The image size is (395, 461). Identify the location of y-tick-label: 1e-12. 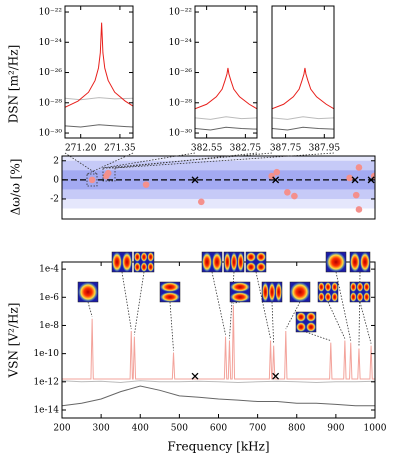
(46, 382).